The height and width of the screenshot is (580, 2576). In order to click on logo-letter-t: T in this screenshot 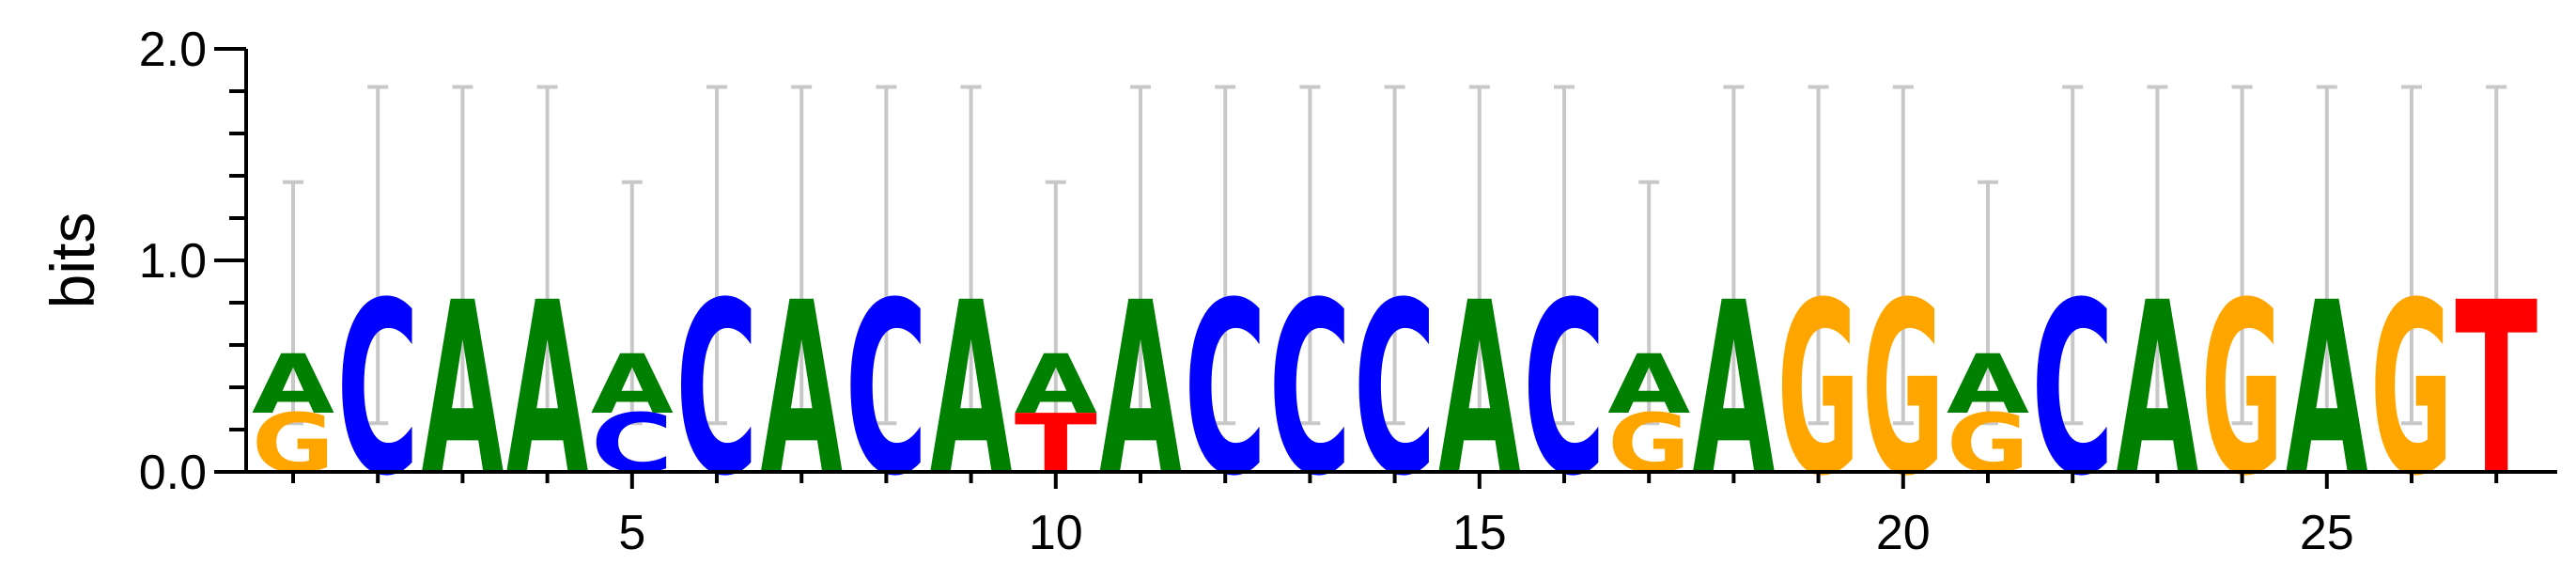, I will do `click(2496, 390)`.